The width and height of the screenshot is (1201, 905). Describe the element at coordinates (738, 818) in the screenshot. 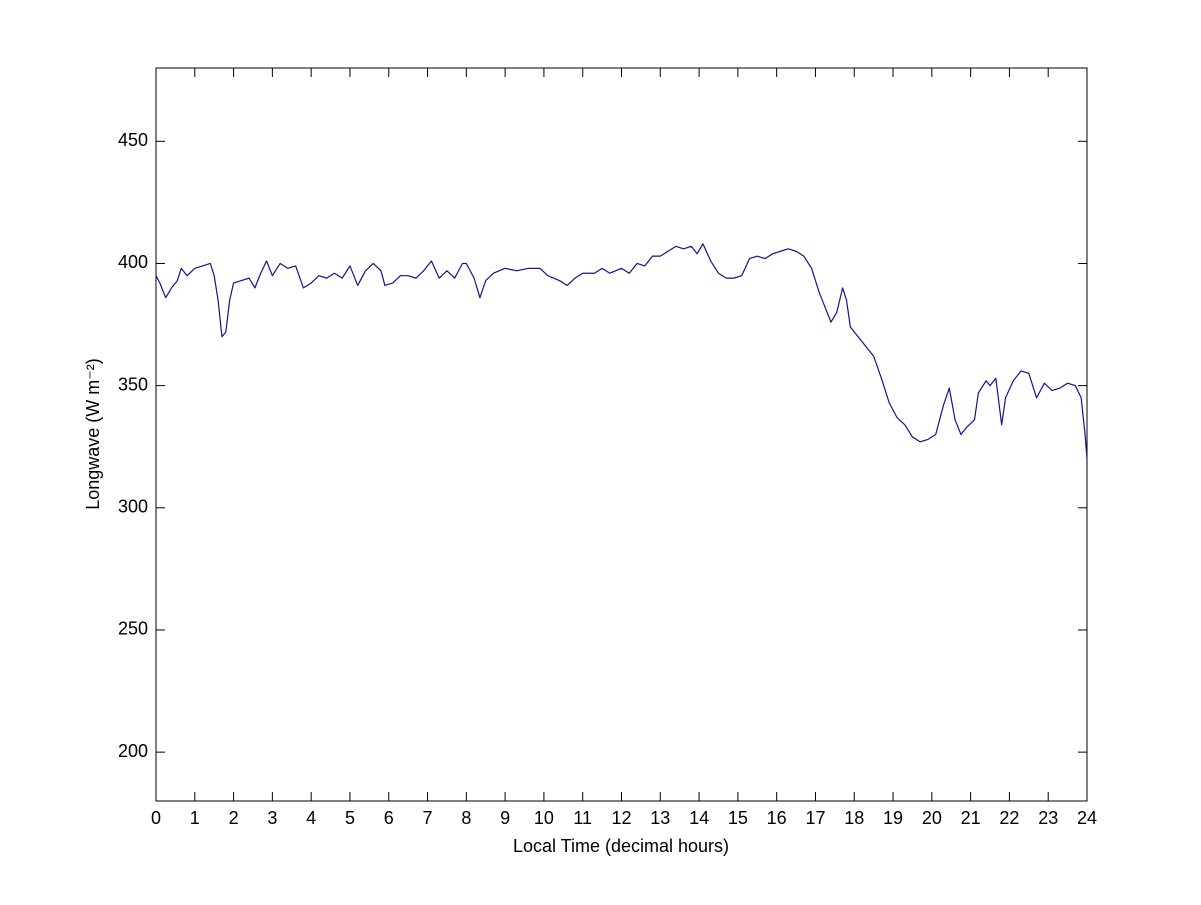

I see `x-tick-label: 15` at that location.